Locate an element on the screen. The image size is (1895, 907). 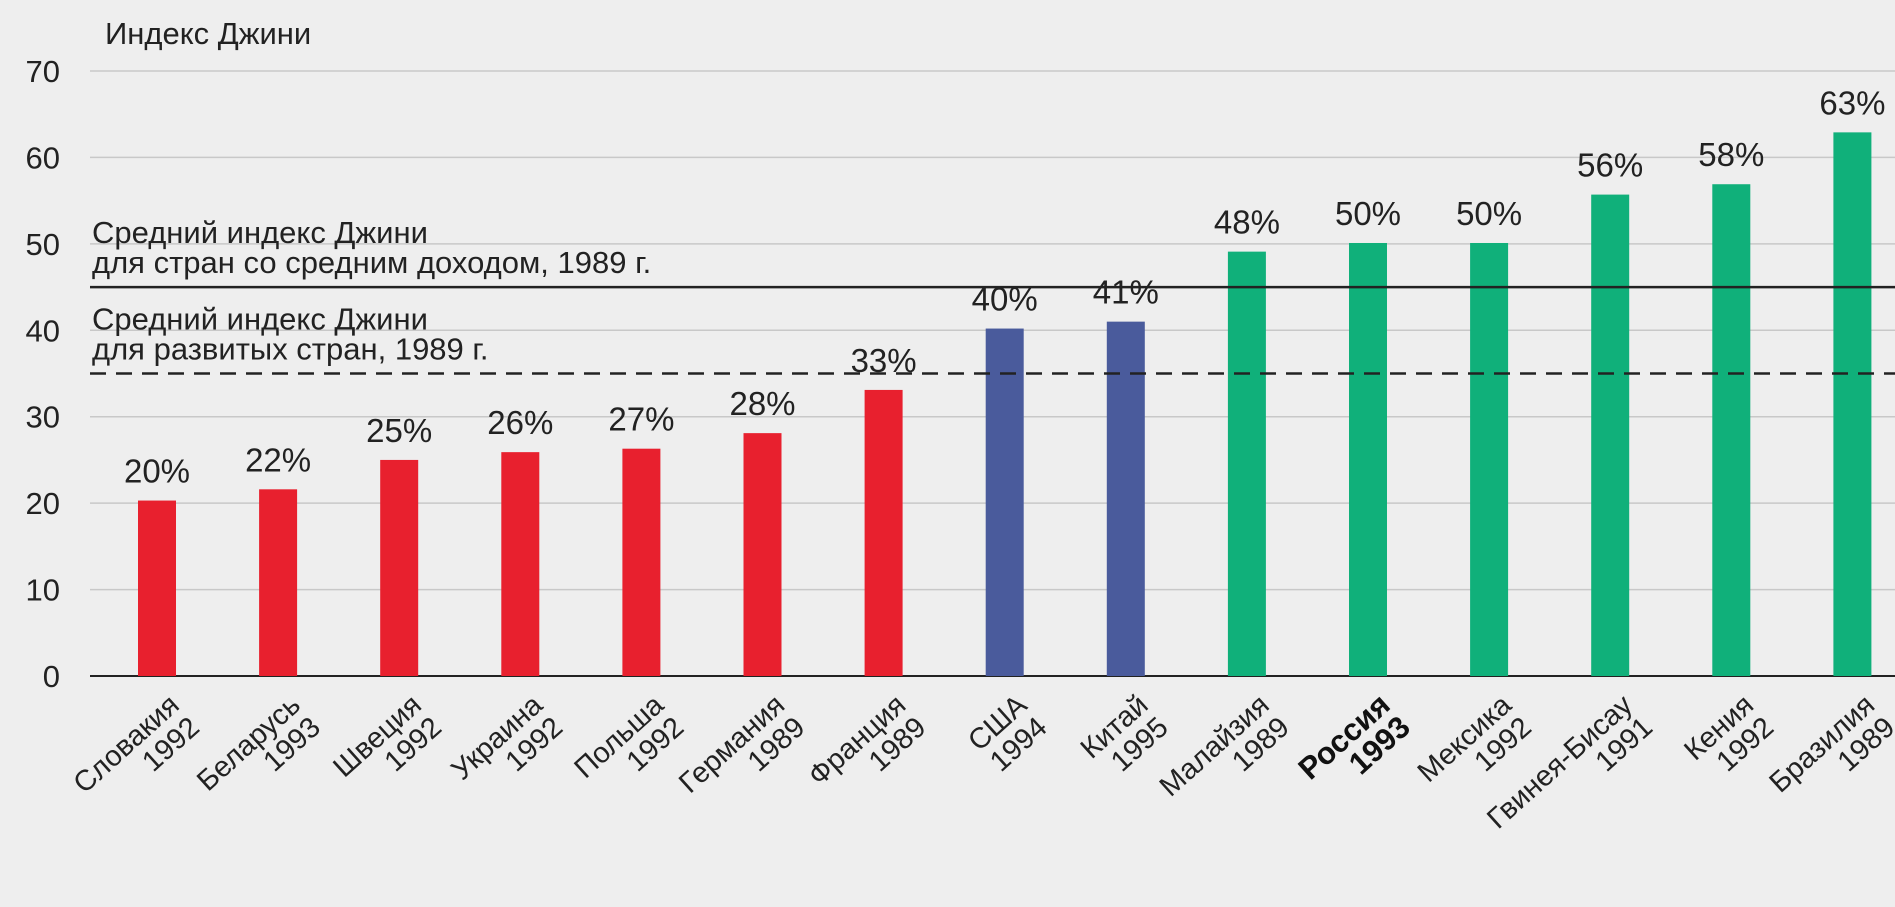
y-tick-label: 10 is located at coordinates (43, 590).